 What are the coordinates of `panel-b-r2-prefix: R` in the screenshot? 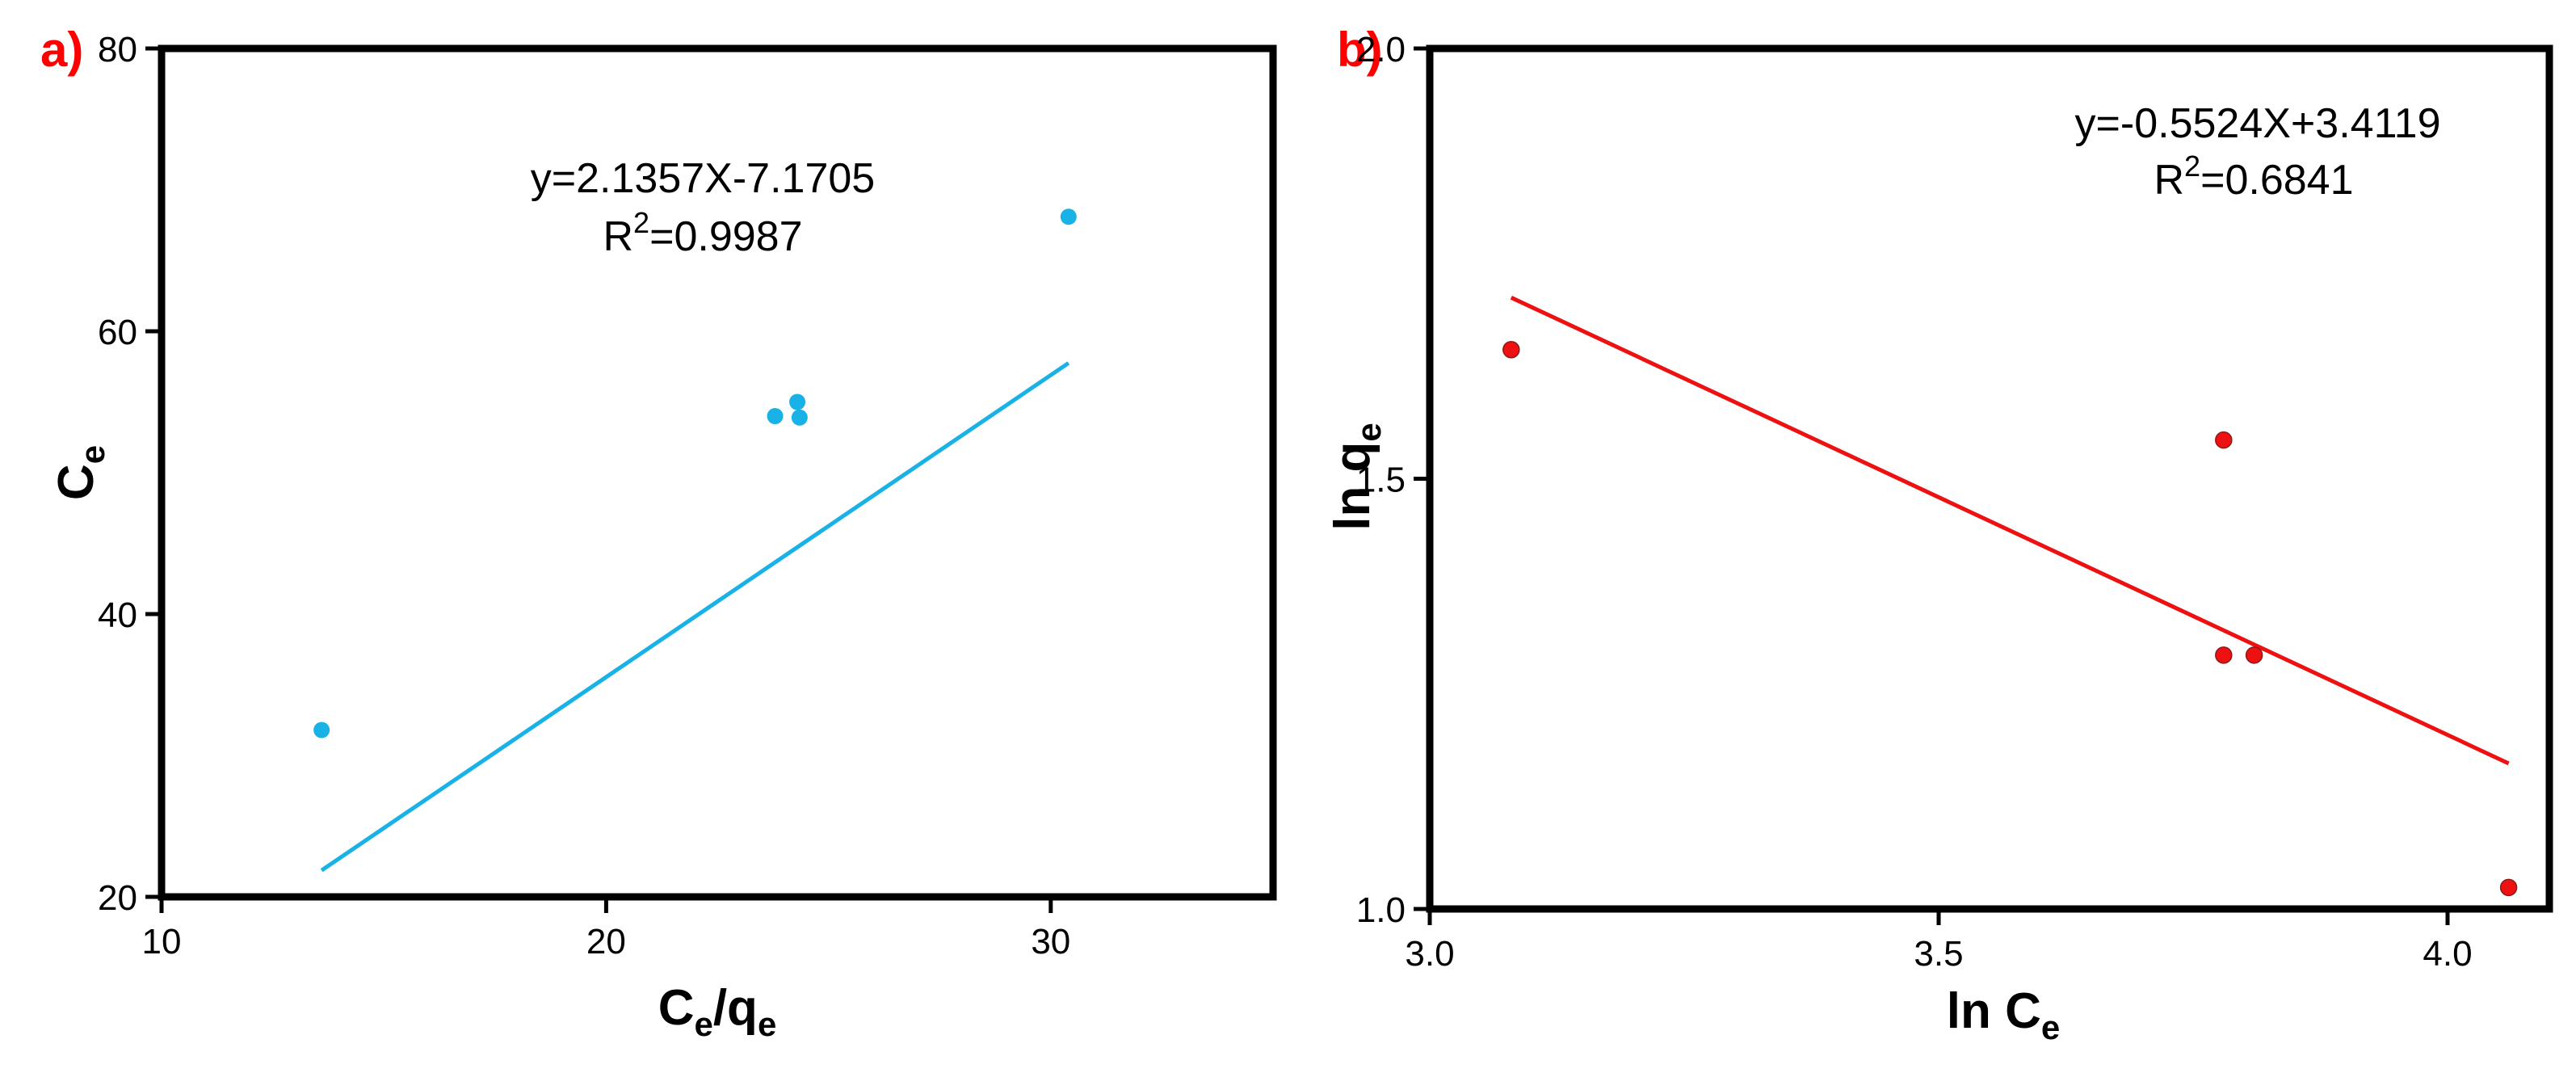 It's located at (2169, 180).